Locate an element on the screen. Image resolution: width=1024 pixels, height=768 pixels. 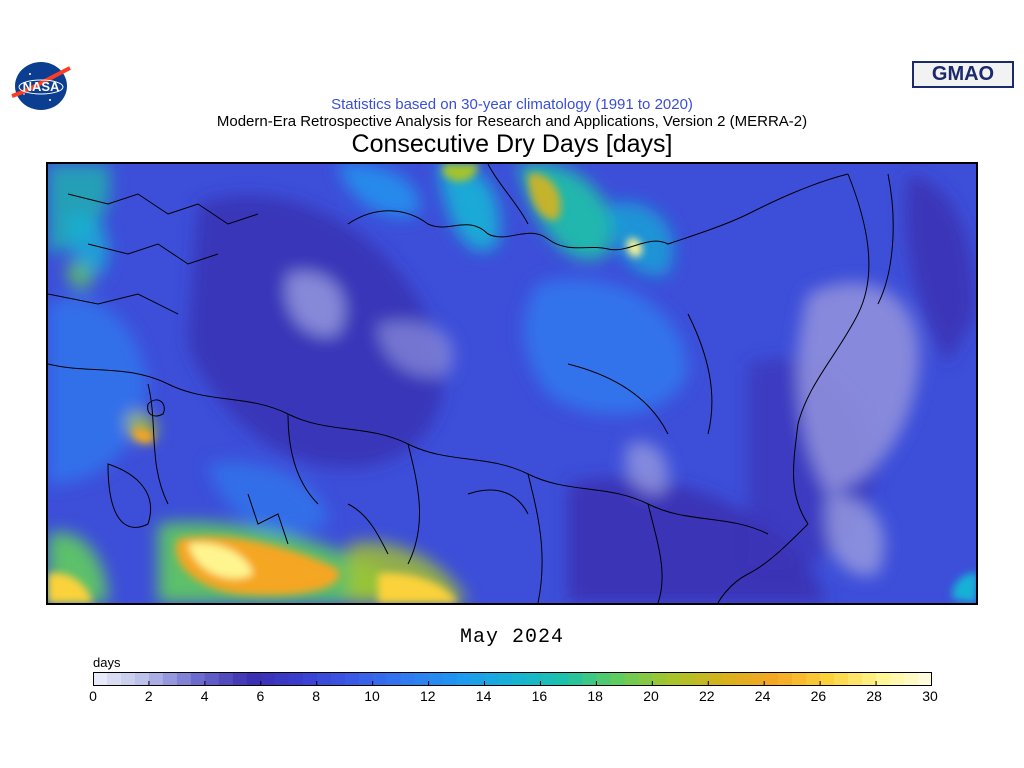
colorbar-tick-label: 26 is located at coordinates (818, 696).